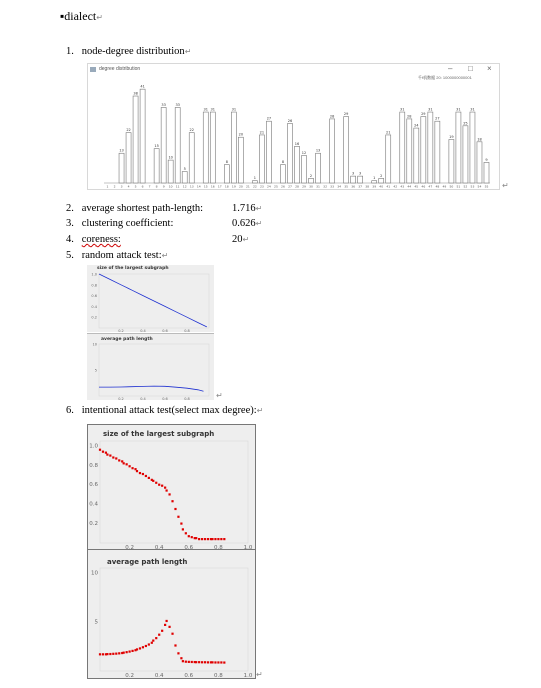  Describe the element at coordinates (255, 178) in the screenshot. I see `bar-value-label: 1` at that location.